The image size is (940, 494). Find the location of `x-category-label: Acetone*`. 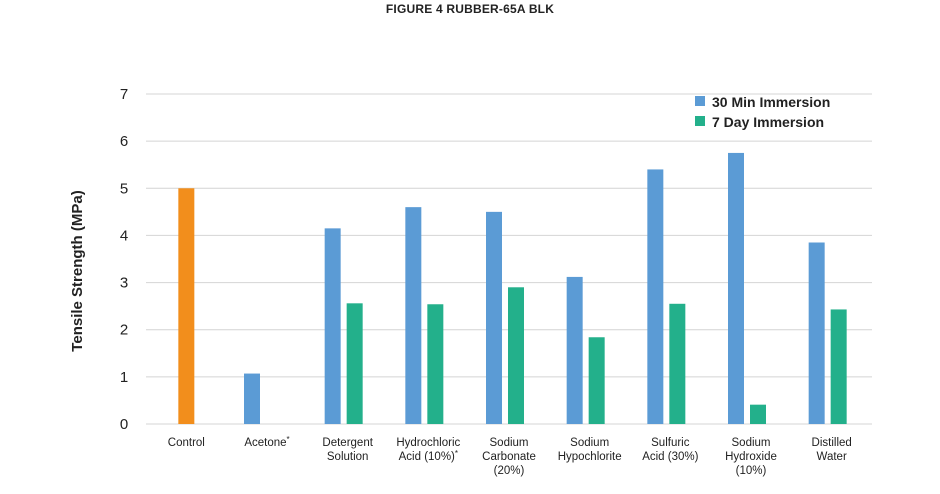

x-category-label: Acetone* is located at coordinates (266, 442).